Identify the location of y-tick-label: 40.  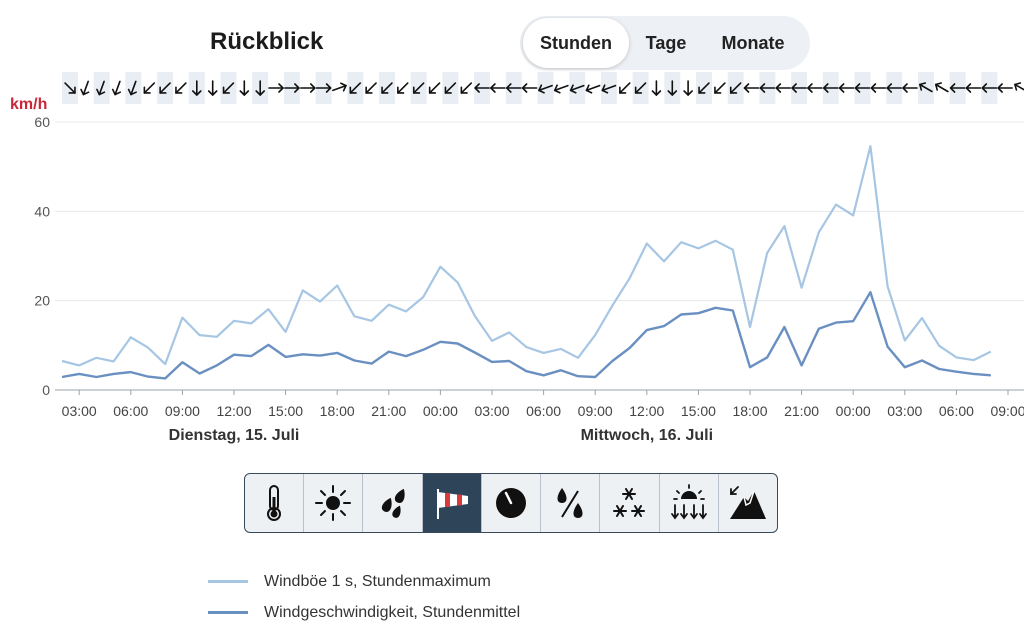
(42, 211).